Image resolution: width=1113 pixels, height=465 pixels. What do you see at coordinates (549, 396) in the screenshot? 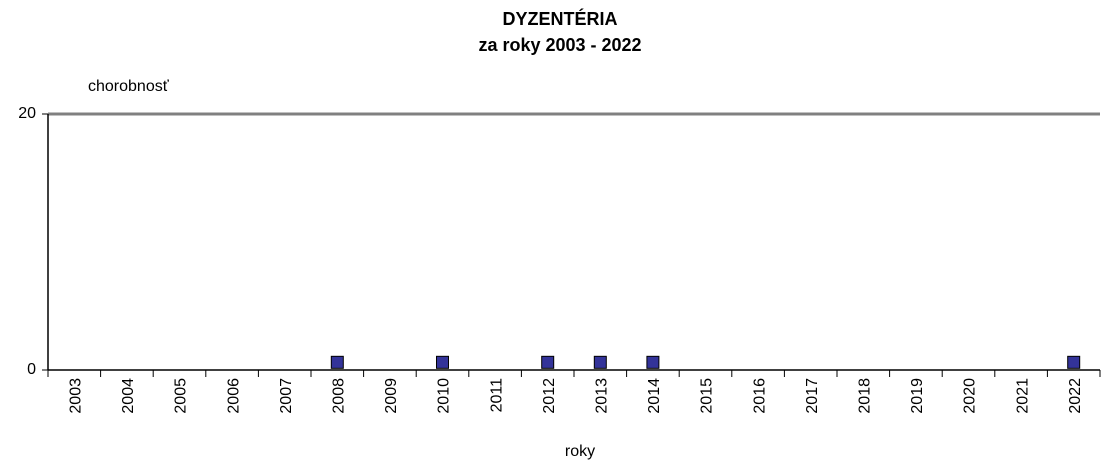
I see `x-tick-label: 2012` at bounding box center [549, 396].